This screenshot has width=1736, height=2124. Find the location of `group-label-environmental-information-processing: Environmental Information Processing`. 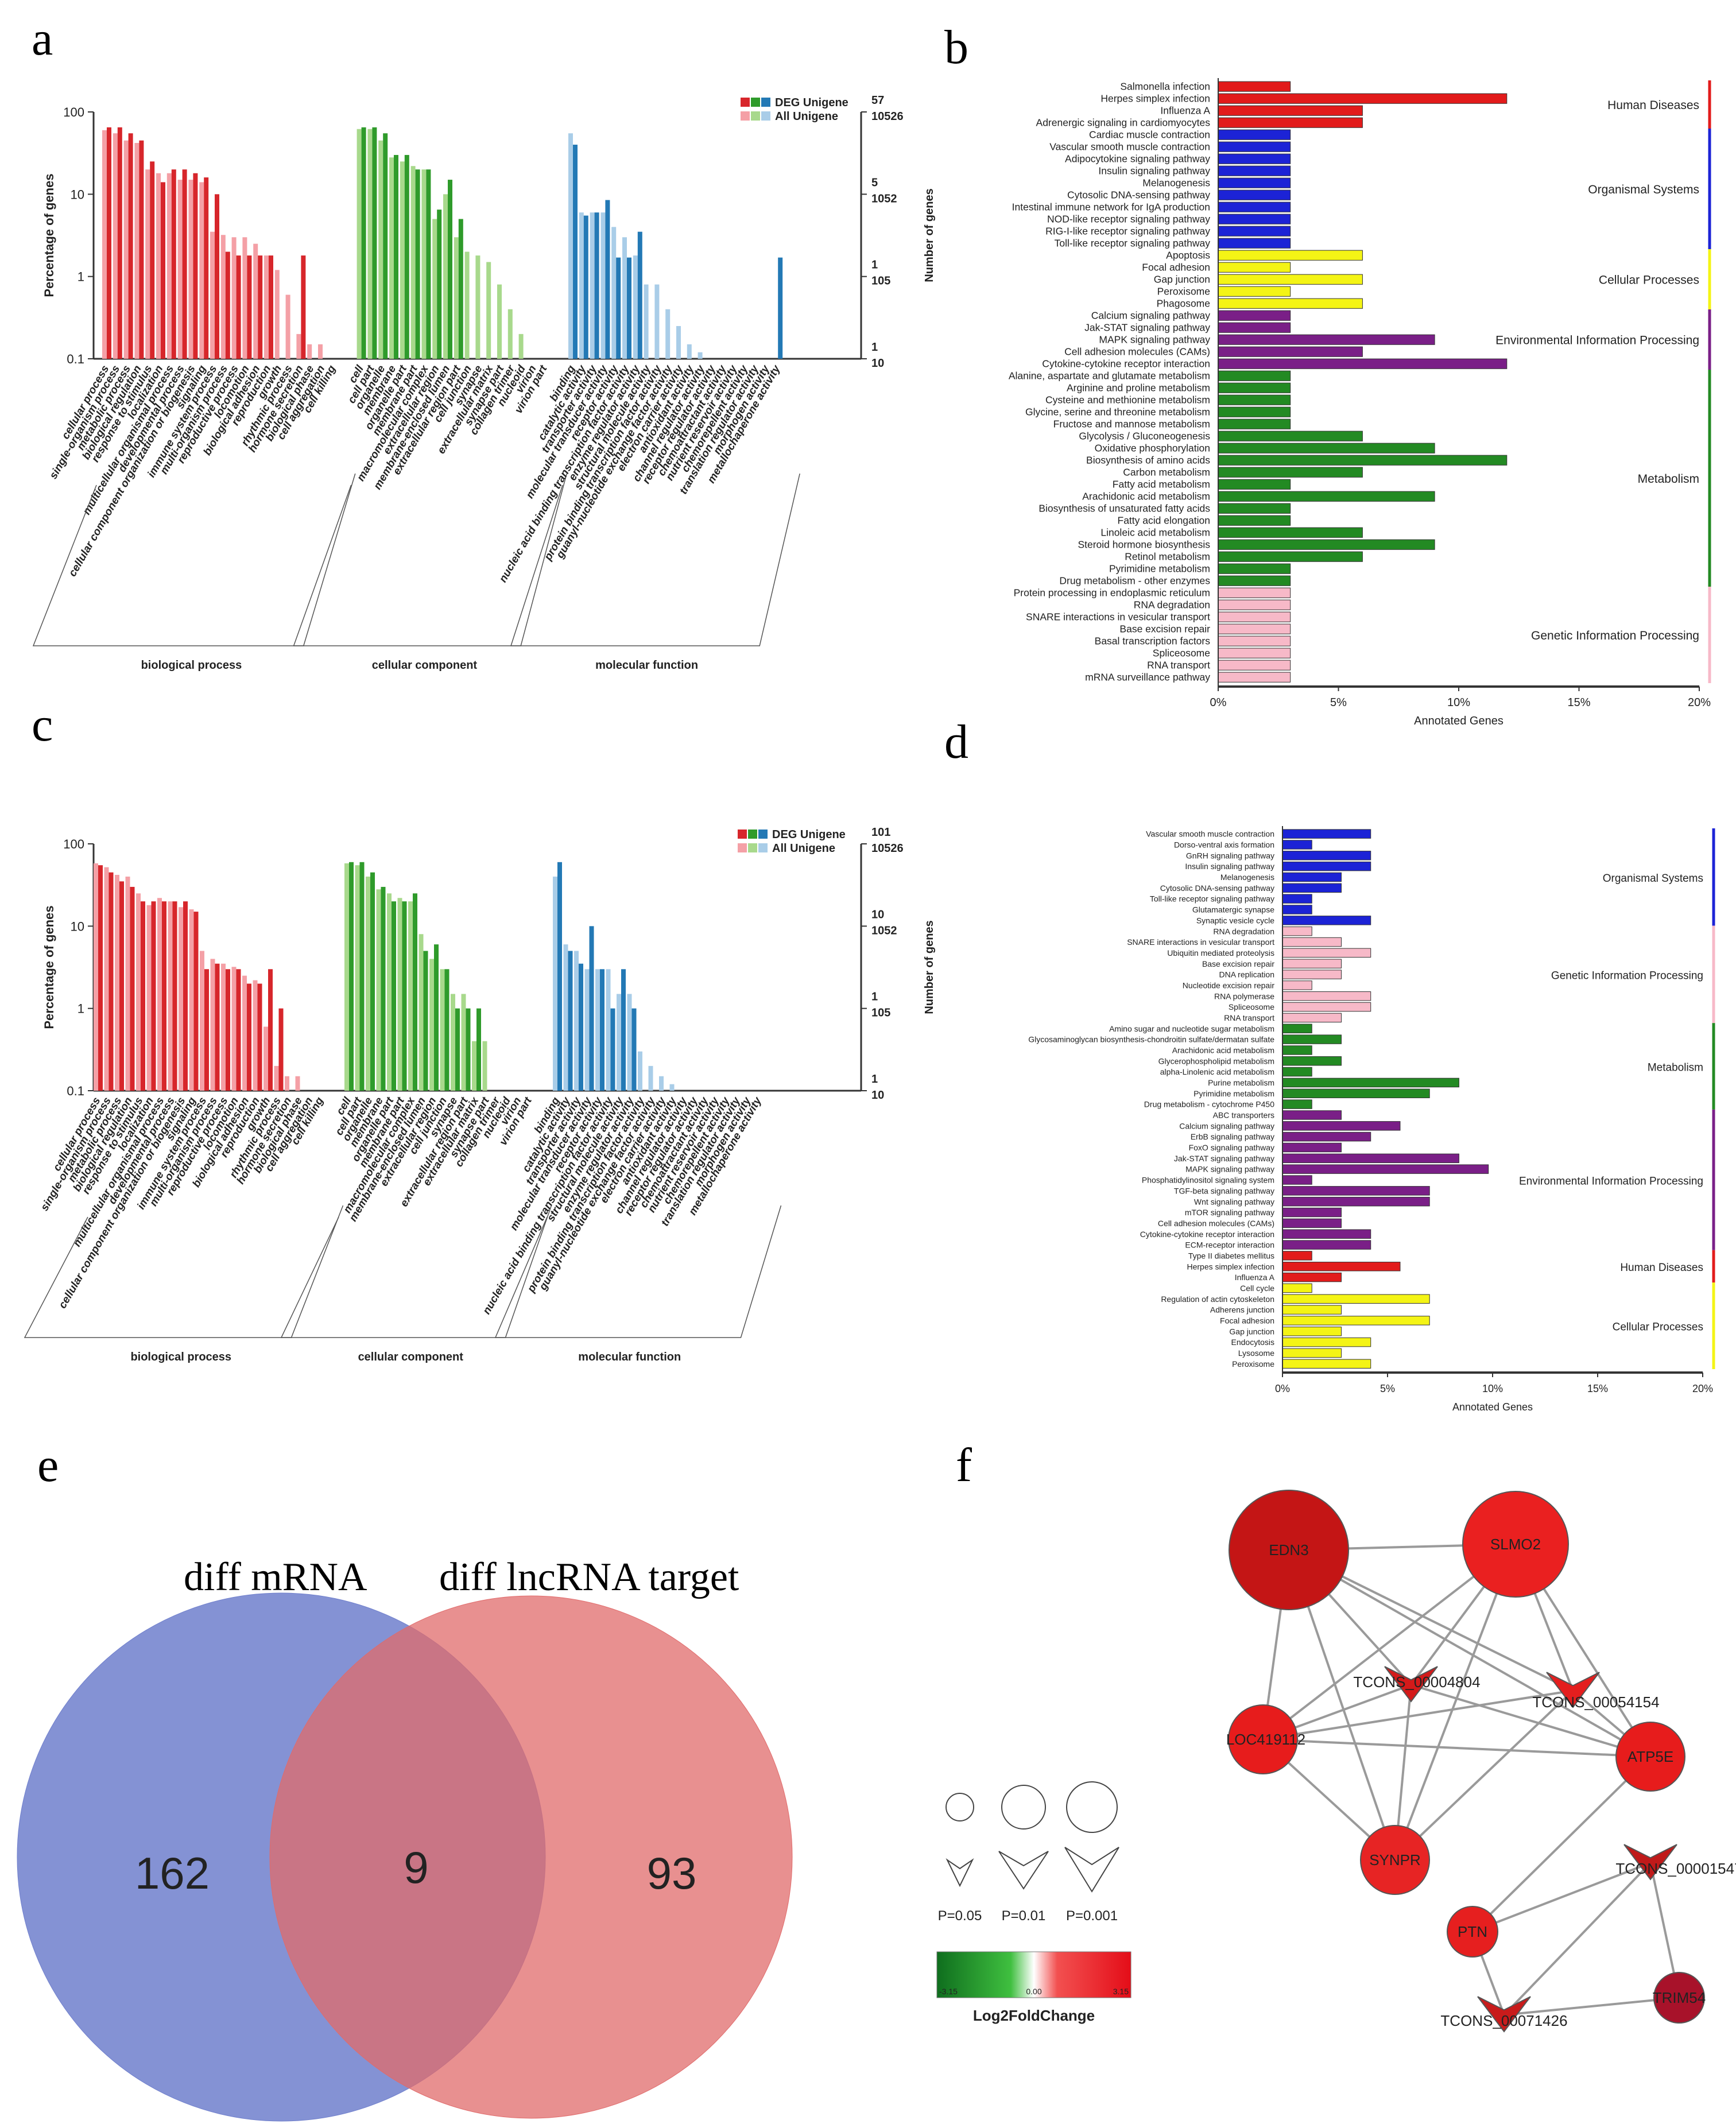

group-label-environmental-information-processing: Environmental Information Processing is located at coordinates (1611, 1181).